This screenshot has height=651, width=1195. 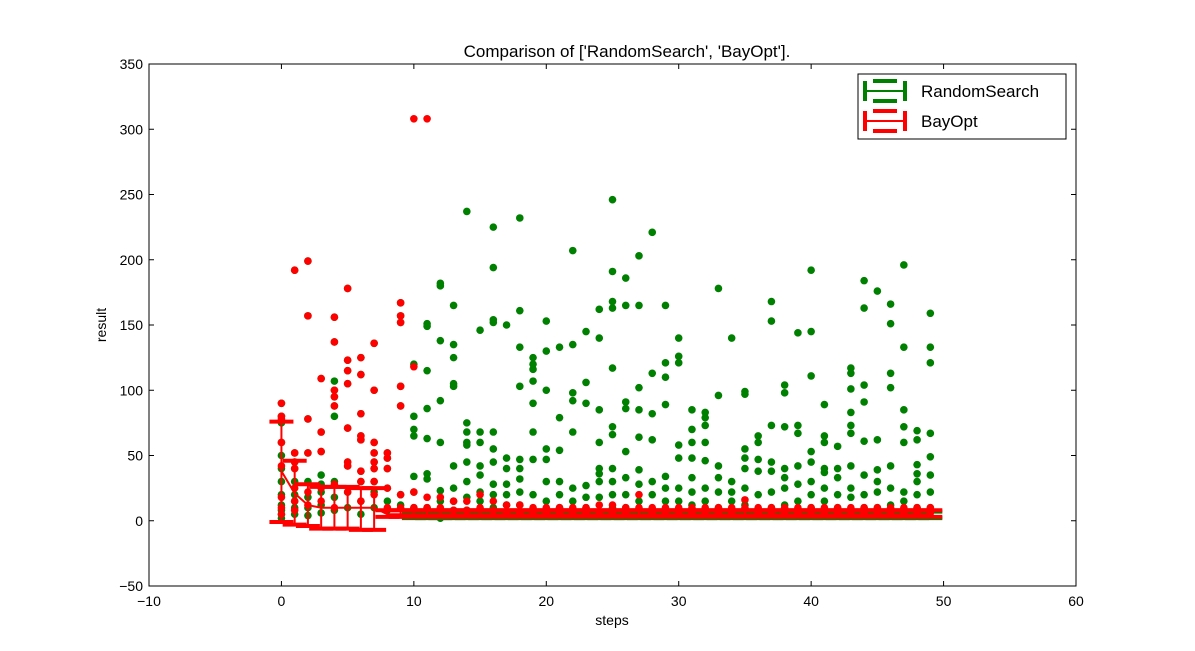 What do you see at coordinates (135, 456) in the screenshot?
I see `y-tick-label: 50` at bounding box center [135, 456].